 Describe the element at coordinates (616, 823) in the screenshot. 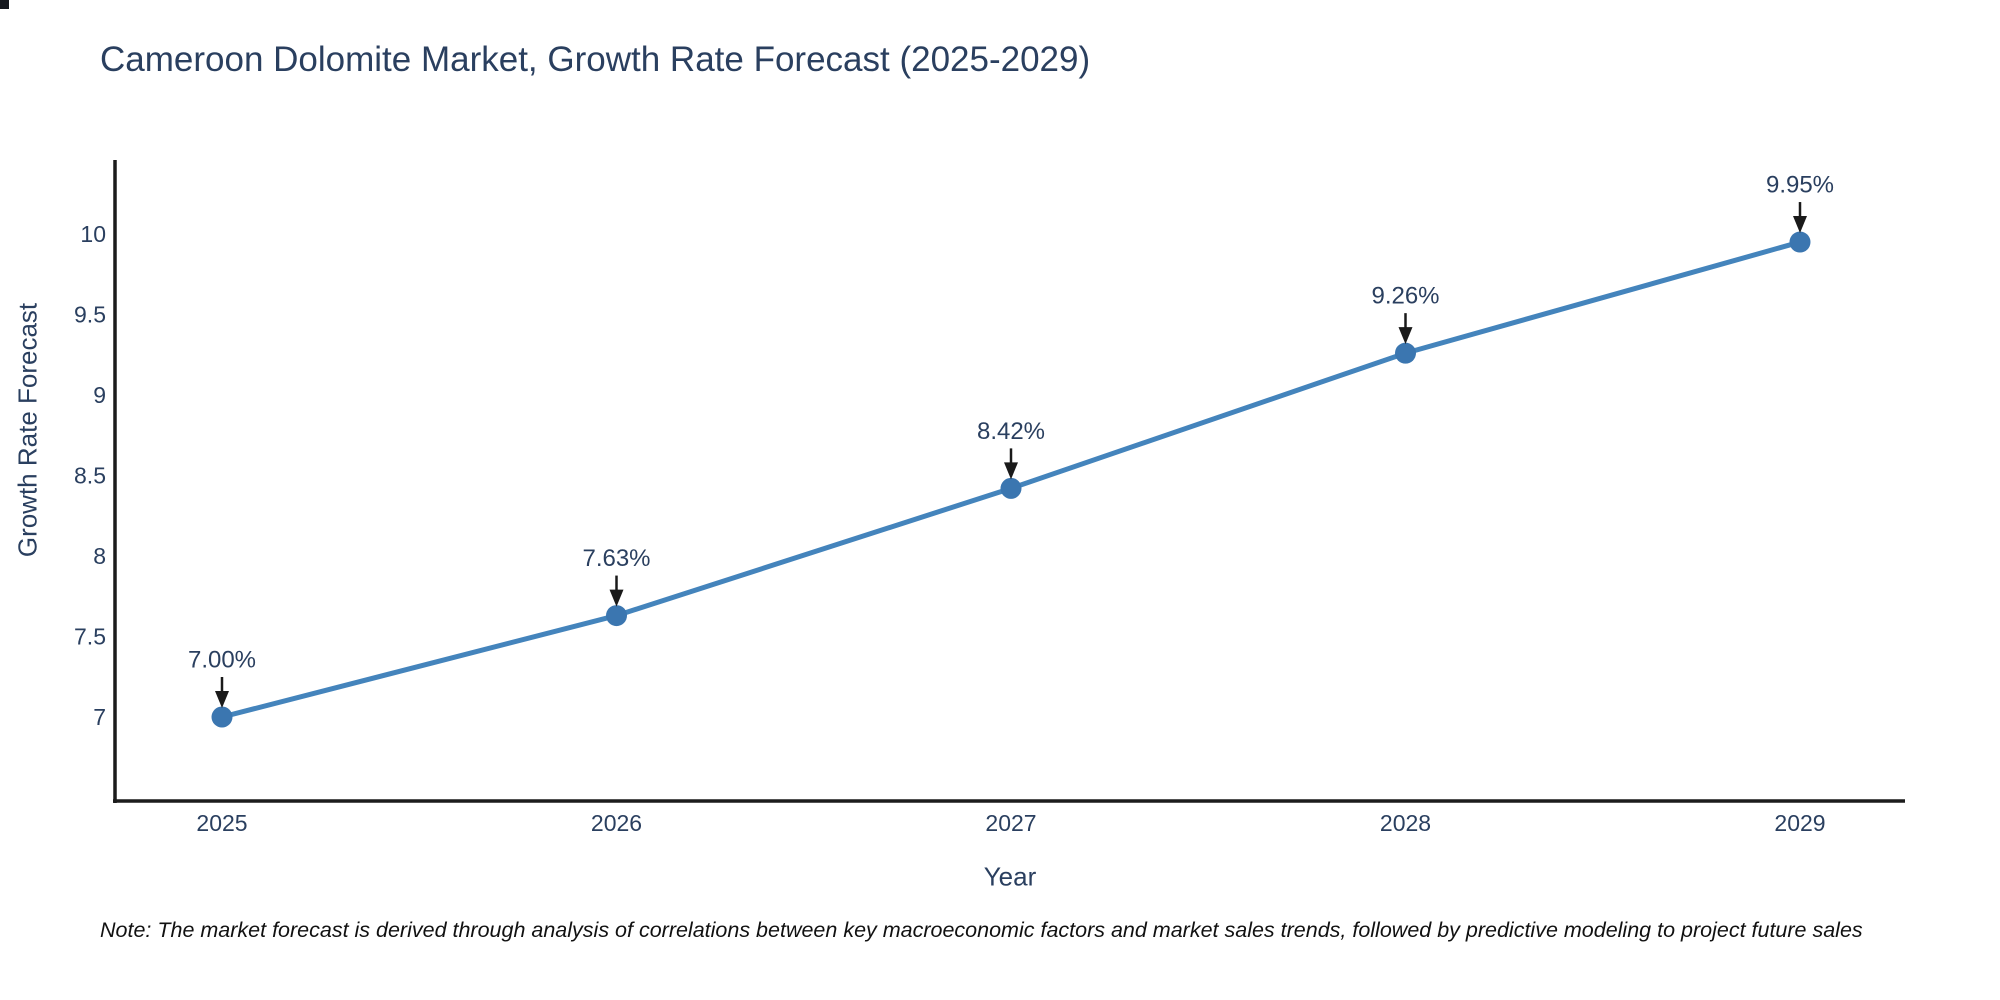

I see `x-tick-label: 2026` at that location.